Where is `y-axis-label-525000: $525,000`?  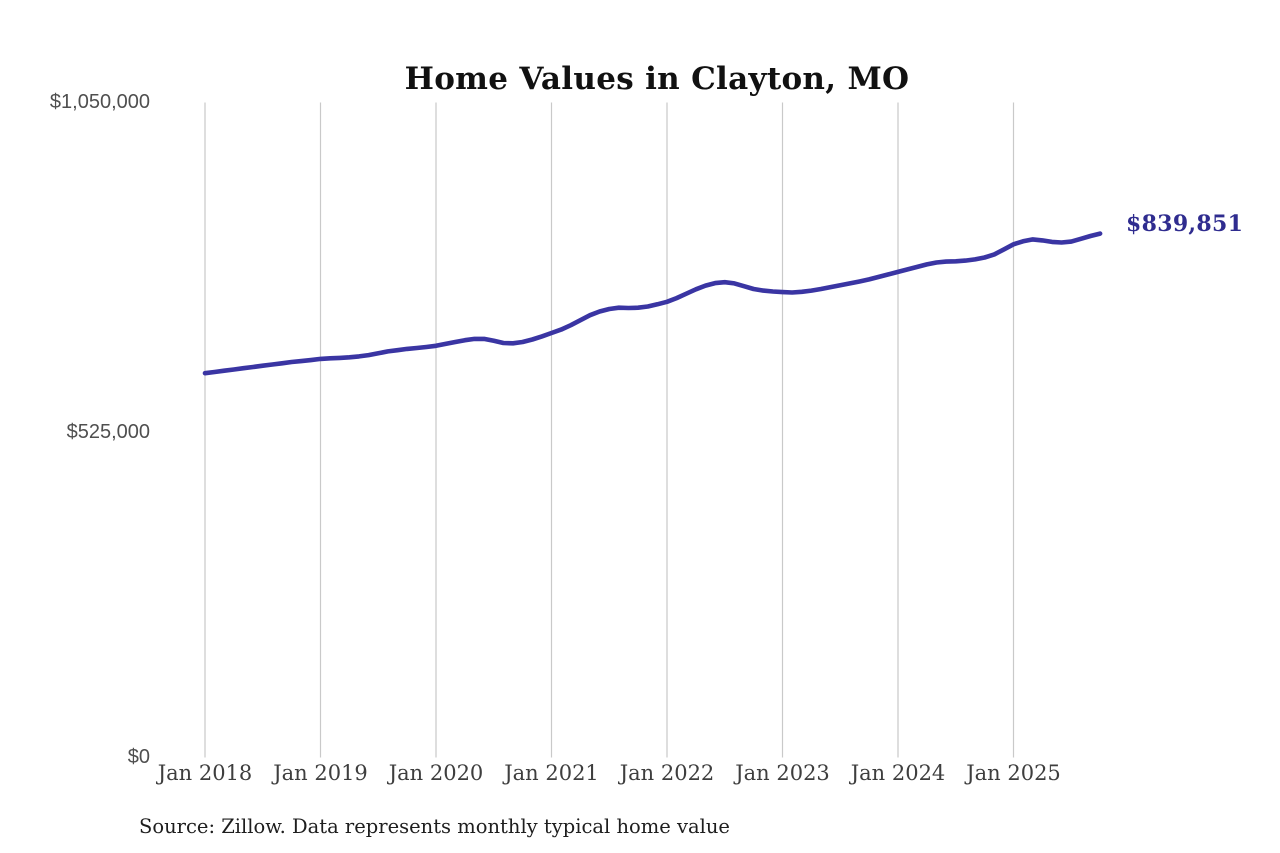 y-axis-label-525000: $525,000 is located at coordinates (108, 432).